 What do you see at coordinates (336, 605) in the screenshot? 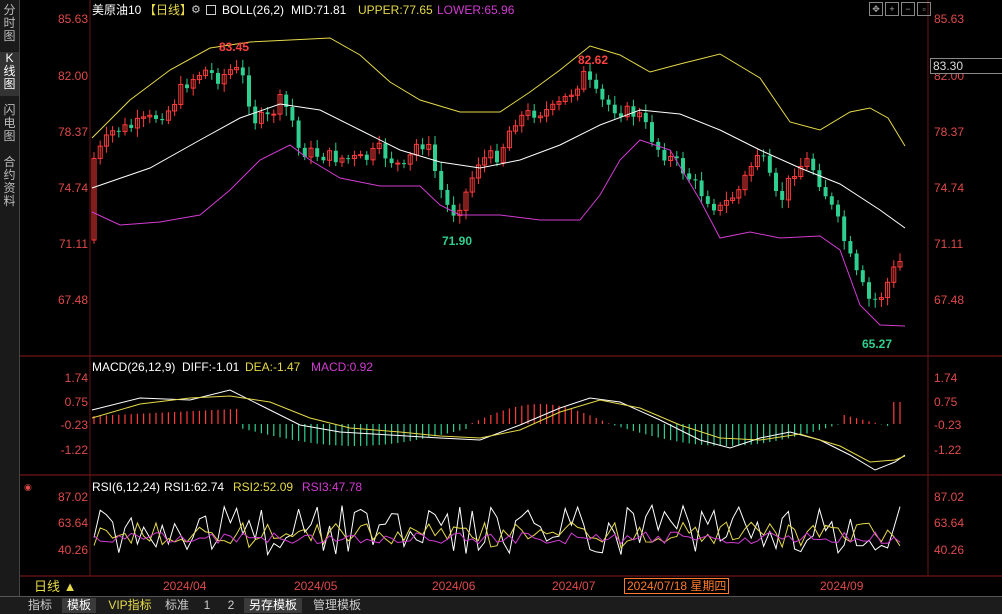
I see `tab-manage-templates: 管理模板` at bounding box center [336, 605].